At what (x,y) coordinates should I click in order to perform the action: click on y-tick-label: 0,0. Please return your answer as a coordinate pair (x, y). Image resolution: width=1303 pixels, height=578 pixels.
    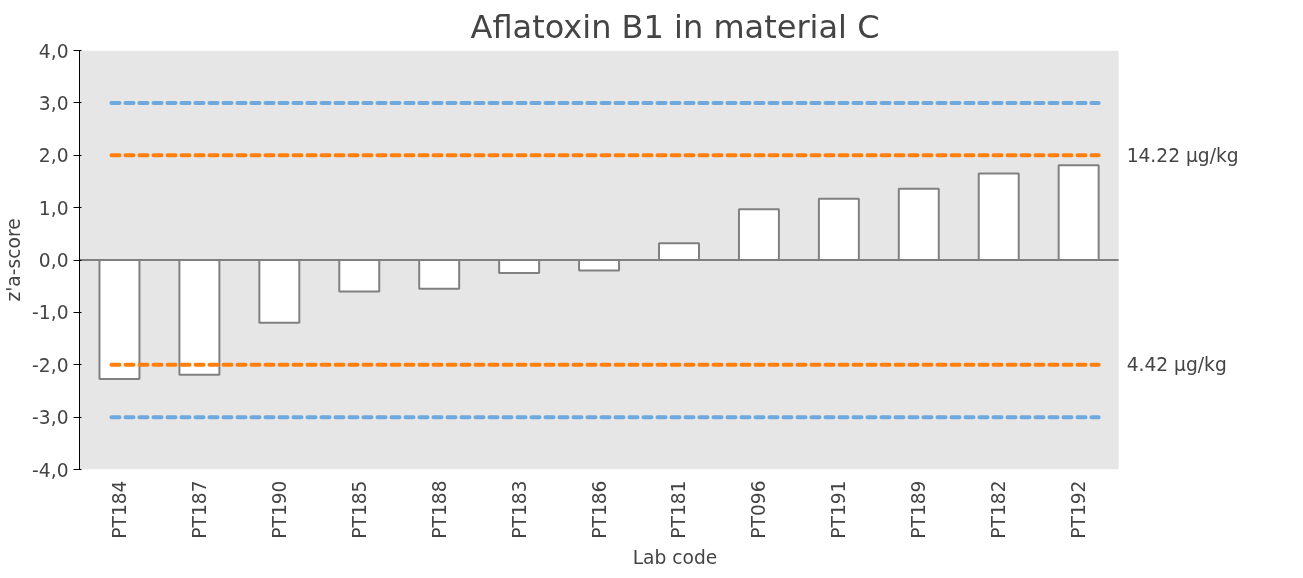
    Looking at the image, I should click on (53, 260).